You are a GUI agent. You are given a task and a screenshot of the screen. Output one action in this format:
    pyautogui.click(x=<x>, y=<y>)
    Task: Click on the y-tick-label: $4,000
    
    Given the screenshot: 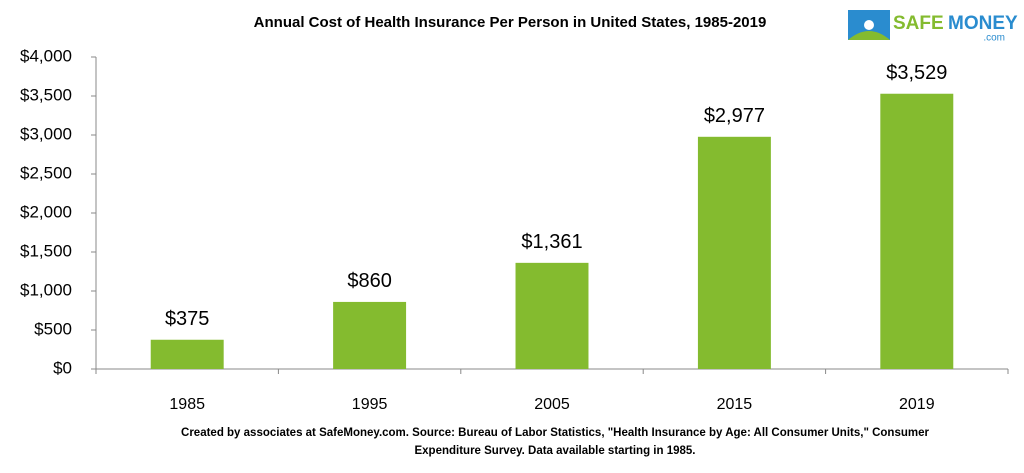 What is the action you would take?
    pyautogui.click(x=46, y=55)
    